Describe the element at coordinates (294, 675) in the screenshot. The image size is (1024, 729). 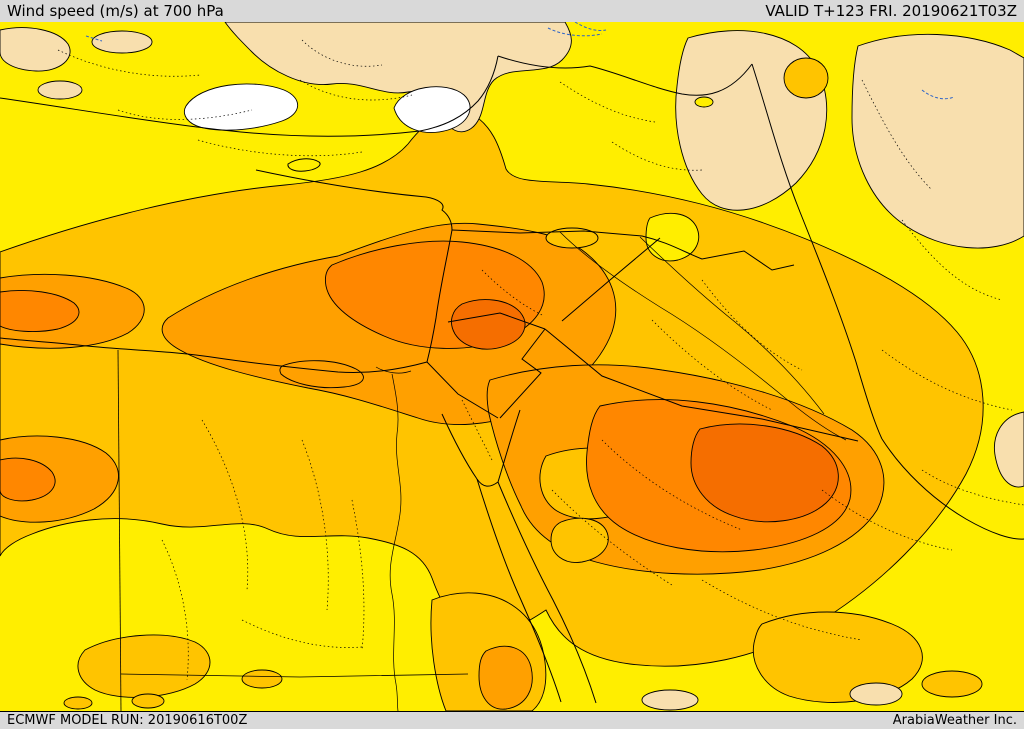
I see `border-egypt-sudan` at that location.